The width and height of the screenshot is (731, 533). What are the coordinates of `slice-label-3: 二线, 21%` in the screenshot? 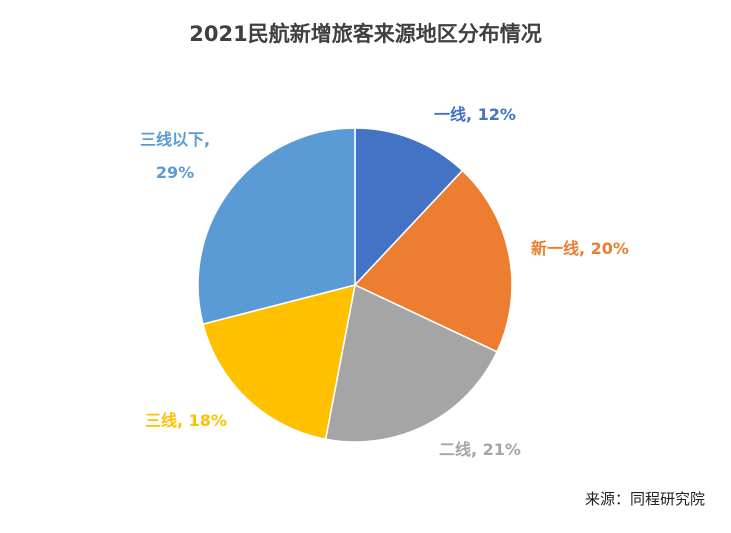 It's located at (480, 449).